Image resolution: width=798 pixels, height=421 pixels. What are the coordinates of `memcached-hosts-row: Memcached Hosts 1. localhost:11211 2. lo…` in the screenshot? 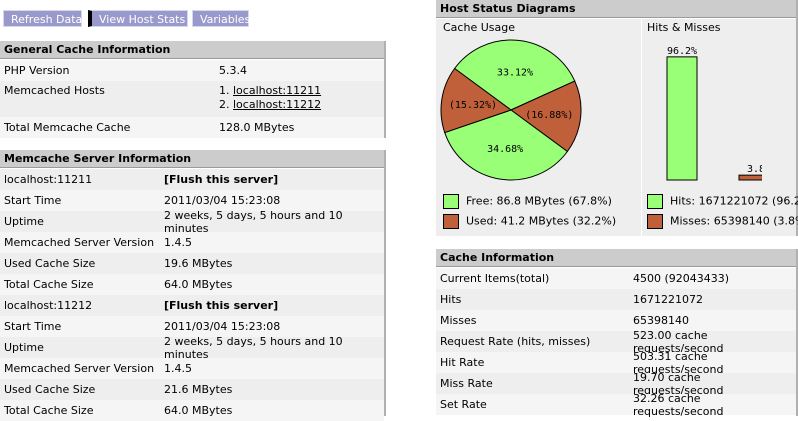 It's located at (192, 99).